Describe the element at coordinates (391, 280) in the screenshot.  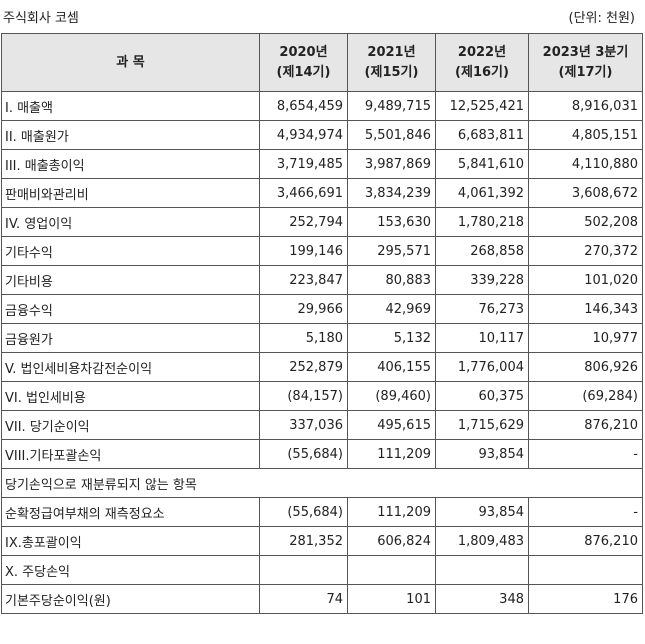
I see `cell-value: 80,883` at that location.